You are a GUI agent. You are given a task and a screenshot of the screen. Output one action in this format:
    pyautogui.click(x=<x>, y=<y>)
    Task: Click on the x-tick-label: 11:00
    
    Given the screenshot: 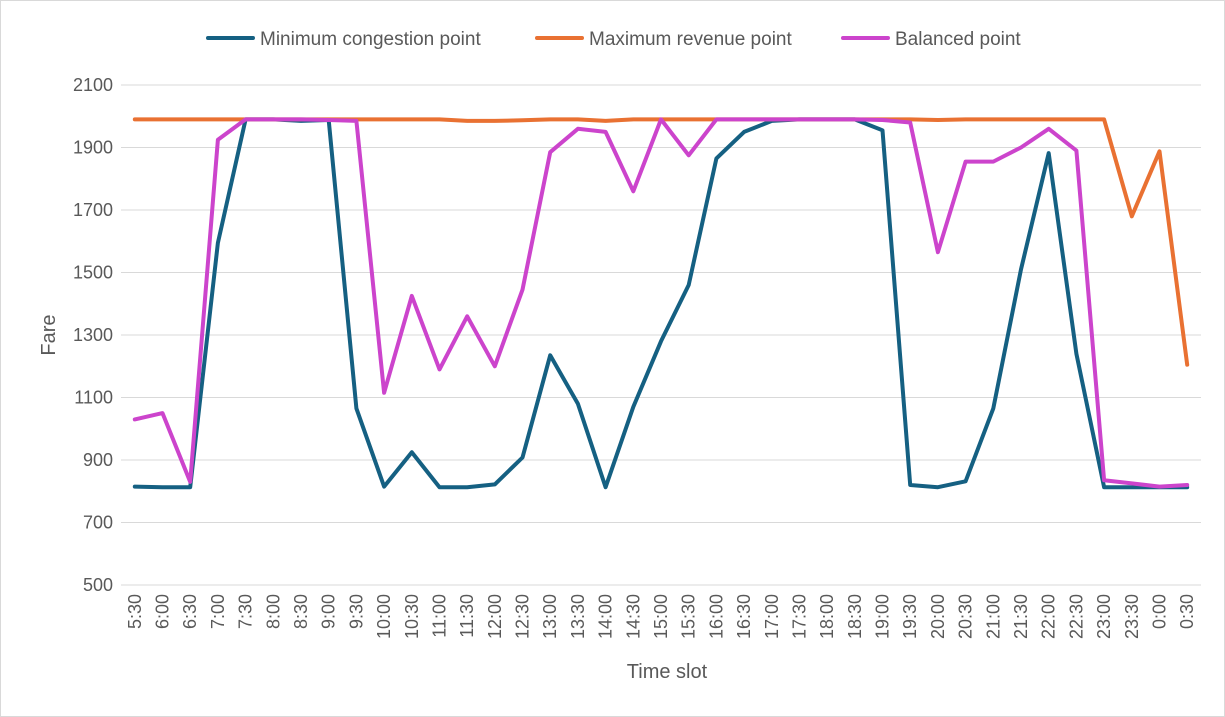 What is the action you would take?
    pyautogui.click(x=439, y=616)
    